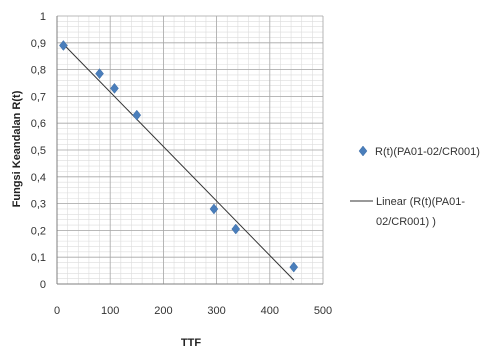 The height and width of the screenshot is (356, 480). Describe the element at coordinates (38, 44) in the screenshot. I see `y-tick-label: 0,9` at that location.